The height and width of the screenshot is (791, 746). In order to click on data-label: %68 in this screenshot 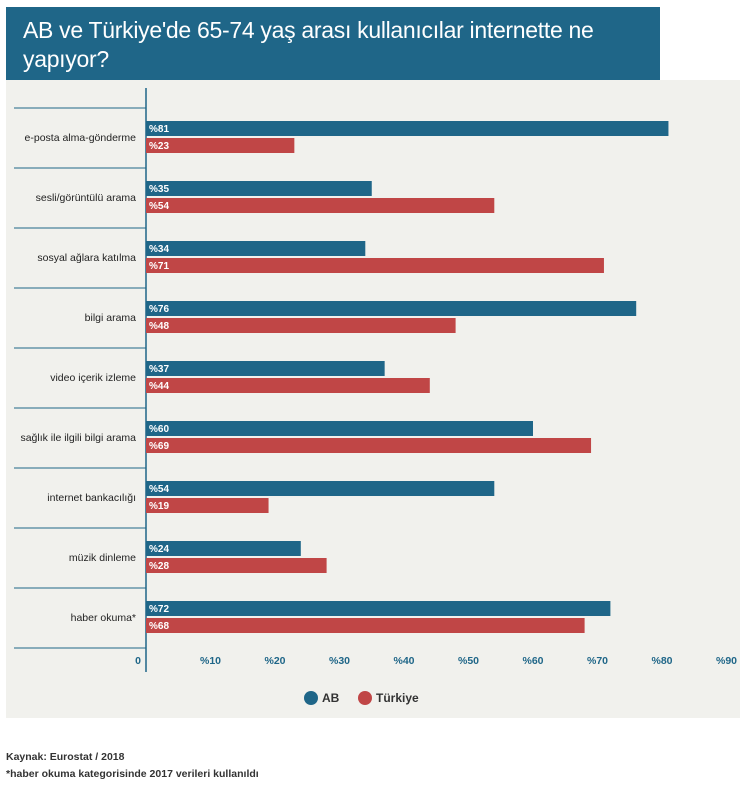, I will do `click(159, 626)`.